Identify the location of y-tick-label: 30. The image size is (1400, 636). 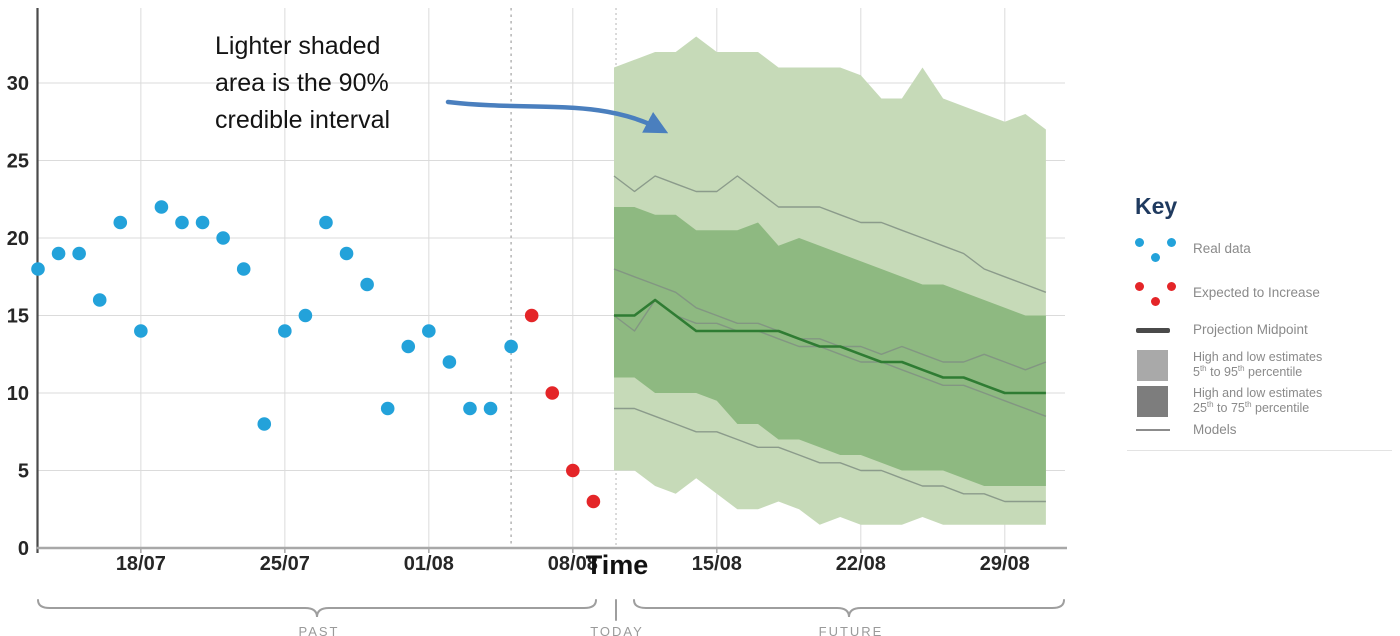
(18, 84).